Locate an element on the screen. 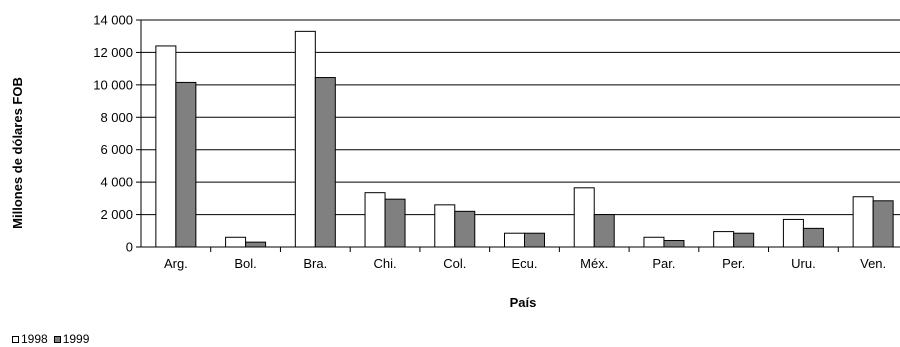 The image size is (900, 347). y-tick-label: 10 000 is located at coordinates (113, 84).